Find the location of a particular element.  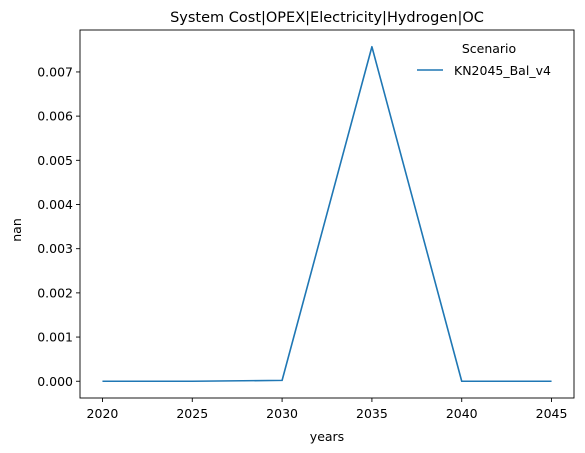

y-tick-label: 0.003 is located at coordinates (55, 248).